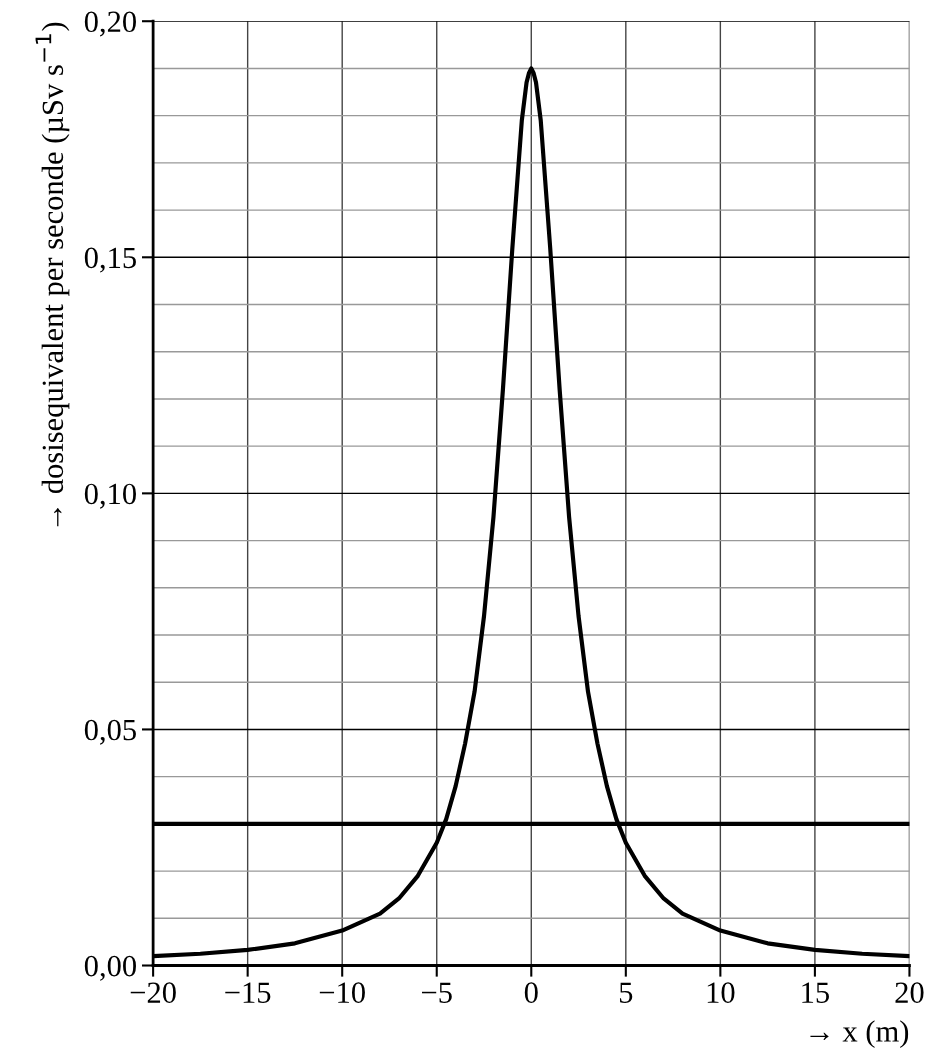 This screenshot has width=928, height=1061. I want to click on y-tick-label: 0,05, so click(110, 732).